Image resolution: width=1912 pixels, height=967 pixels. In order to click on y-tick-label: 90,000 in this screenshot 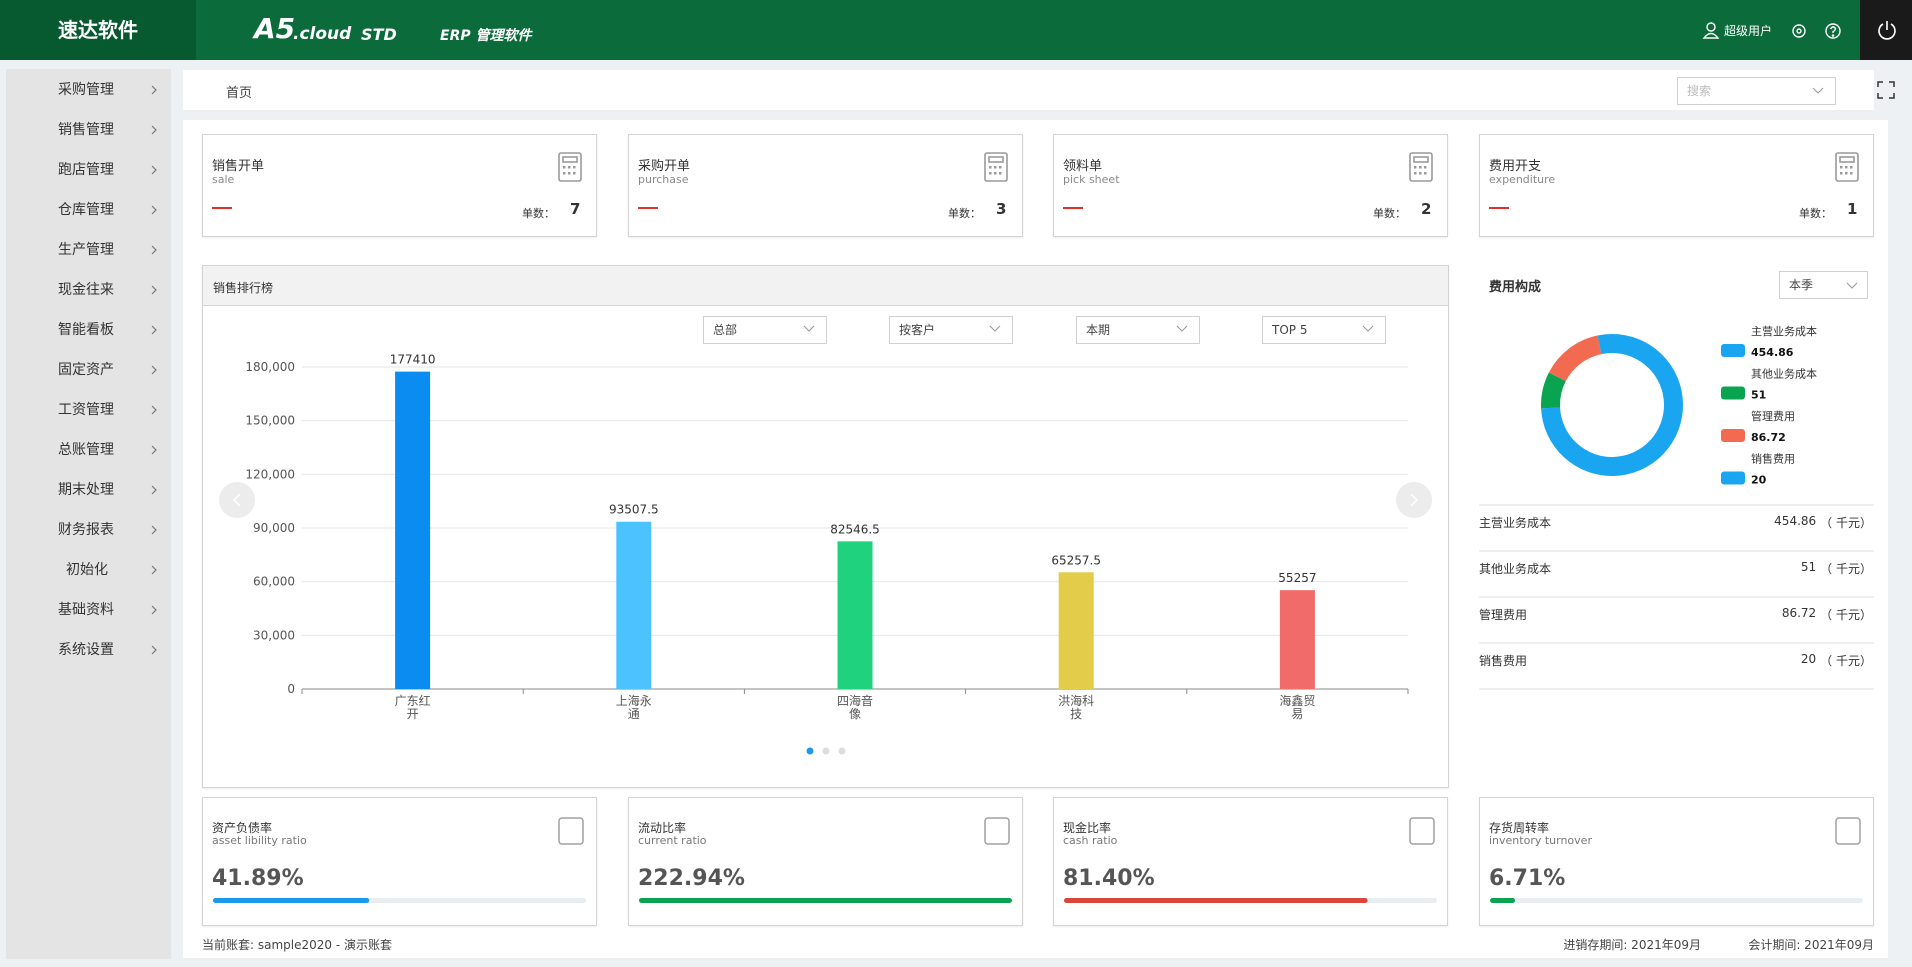, I will do `click(274, 528)`.